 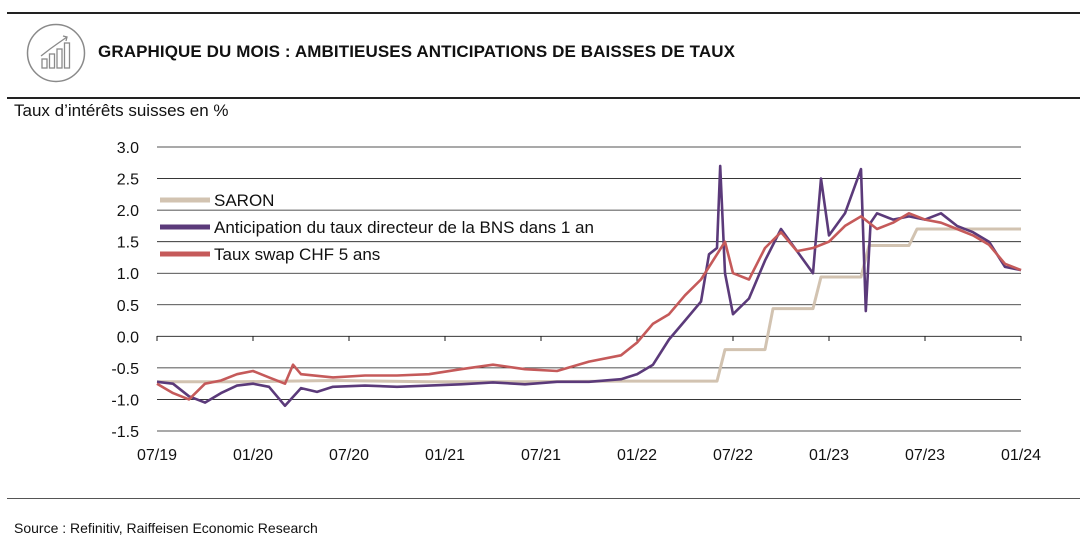 What do you see at coordinates (637, 455) in the screenshot?
I see `x-tick-label: 01/22` at bounding box center [637, 455].